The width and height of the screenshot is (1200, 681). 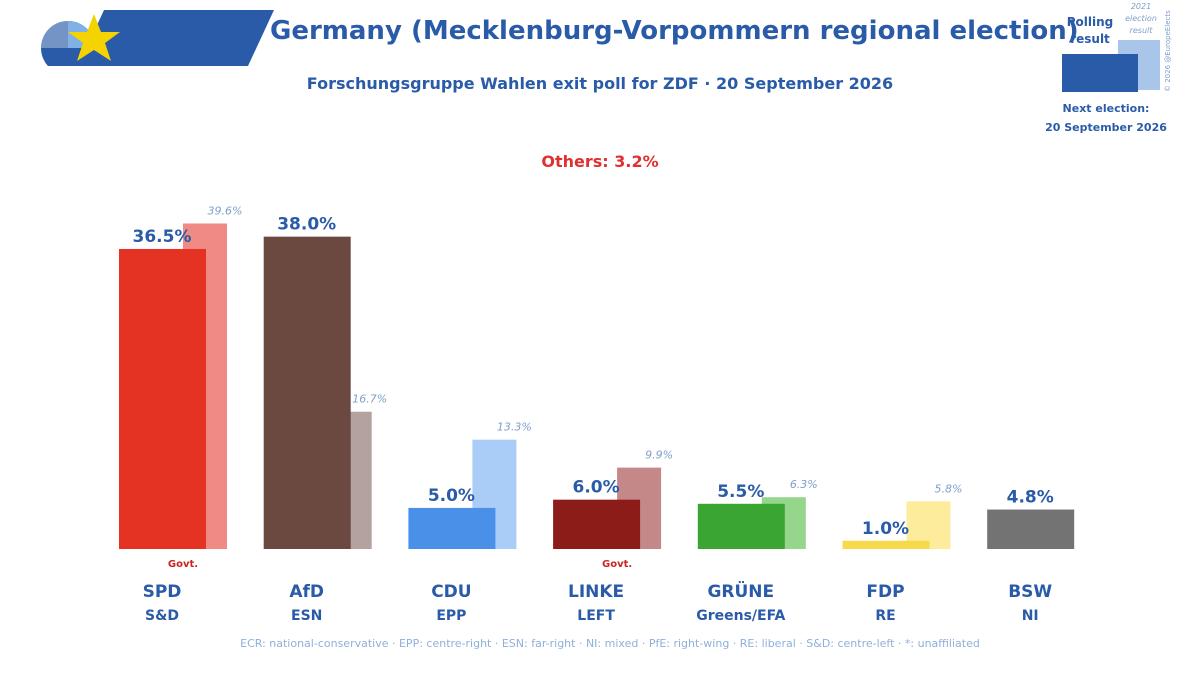 I want to click on party-name-spd: SPD, so click(x=162, y=592).